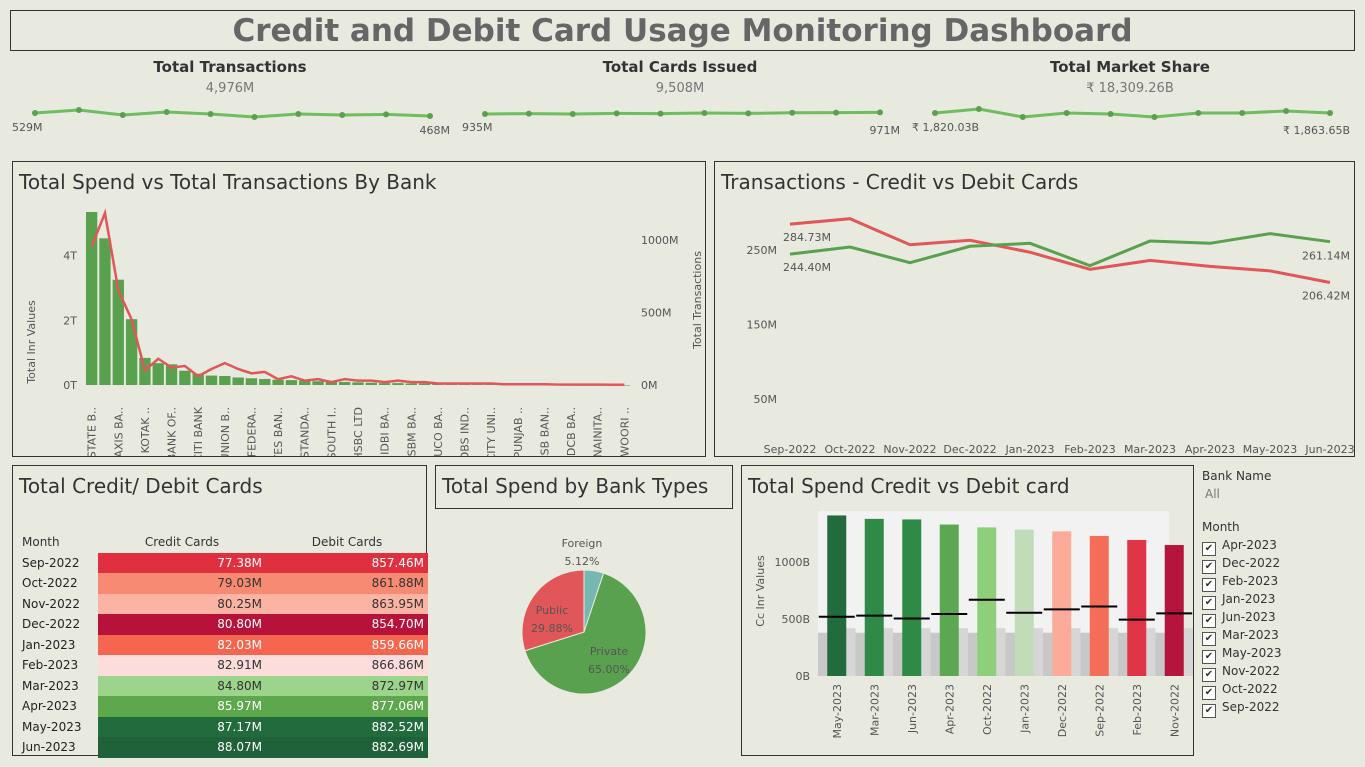 This screenshot has width=1365, height=767. Describe the element at coordinates (49, 747) in the screenshot. I see `table-cell-month: Jun-2023` at that location.